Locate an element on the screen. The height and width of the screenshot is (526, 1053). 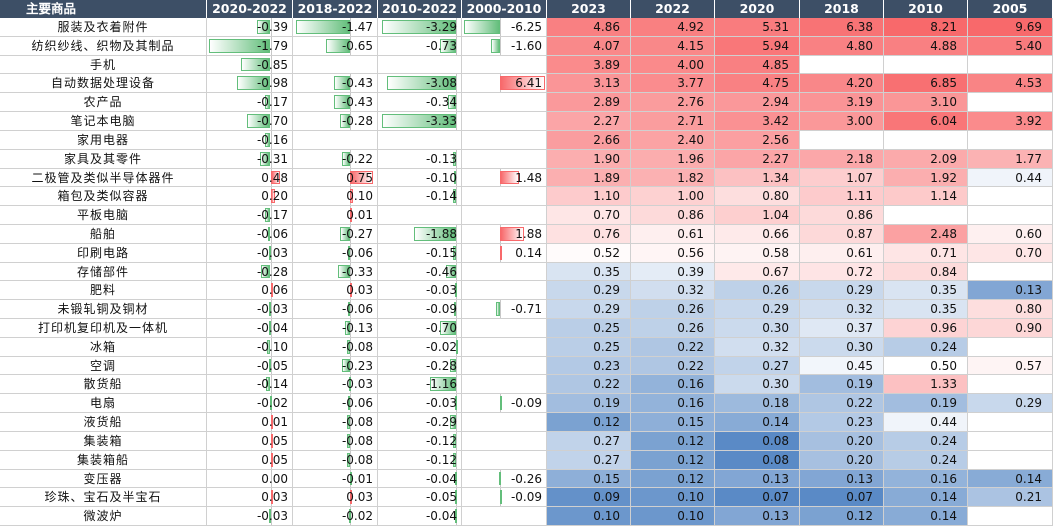
level-cell: 0.09 is located at coordinates (589, 498).